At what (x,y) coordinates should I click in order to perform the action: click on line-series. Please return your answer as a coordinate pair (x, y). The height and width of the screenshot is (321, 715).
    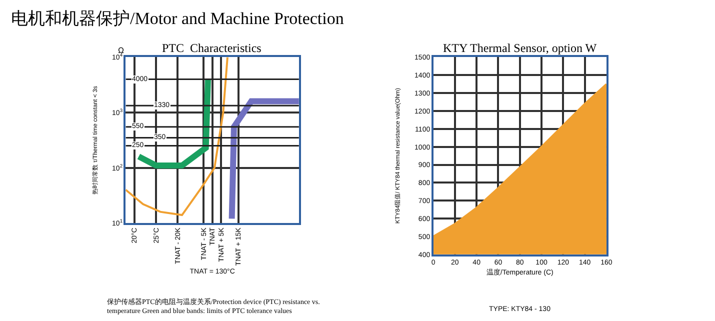
    Looking at the image, I should click on (177, 136).